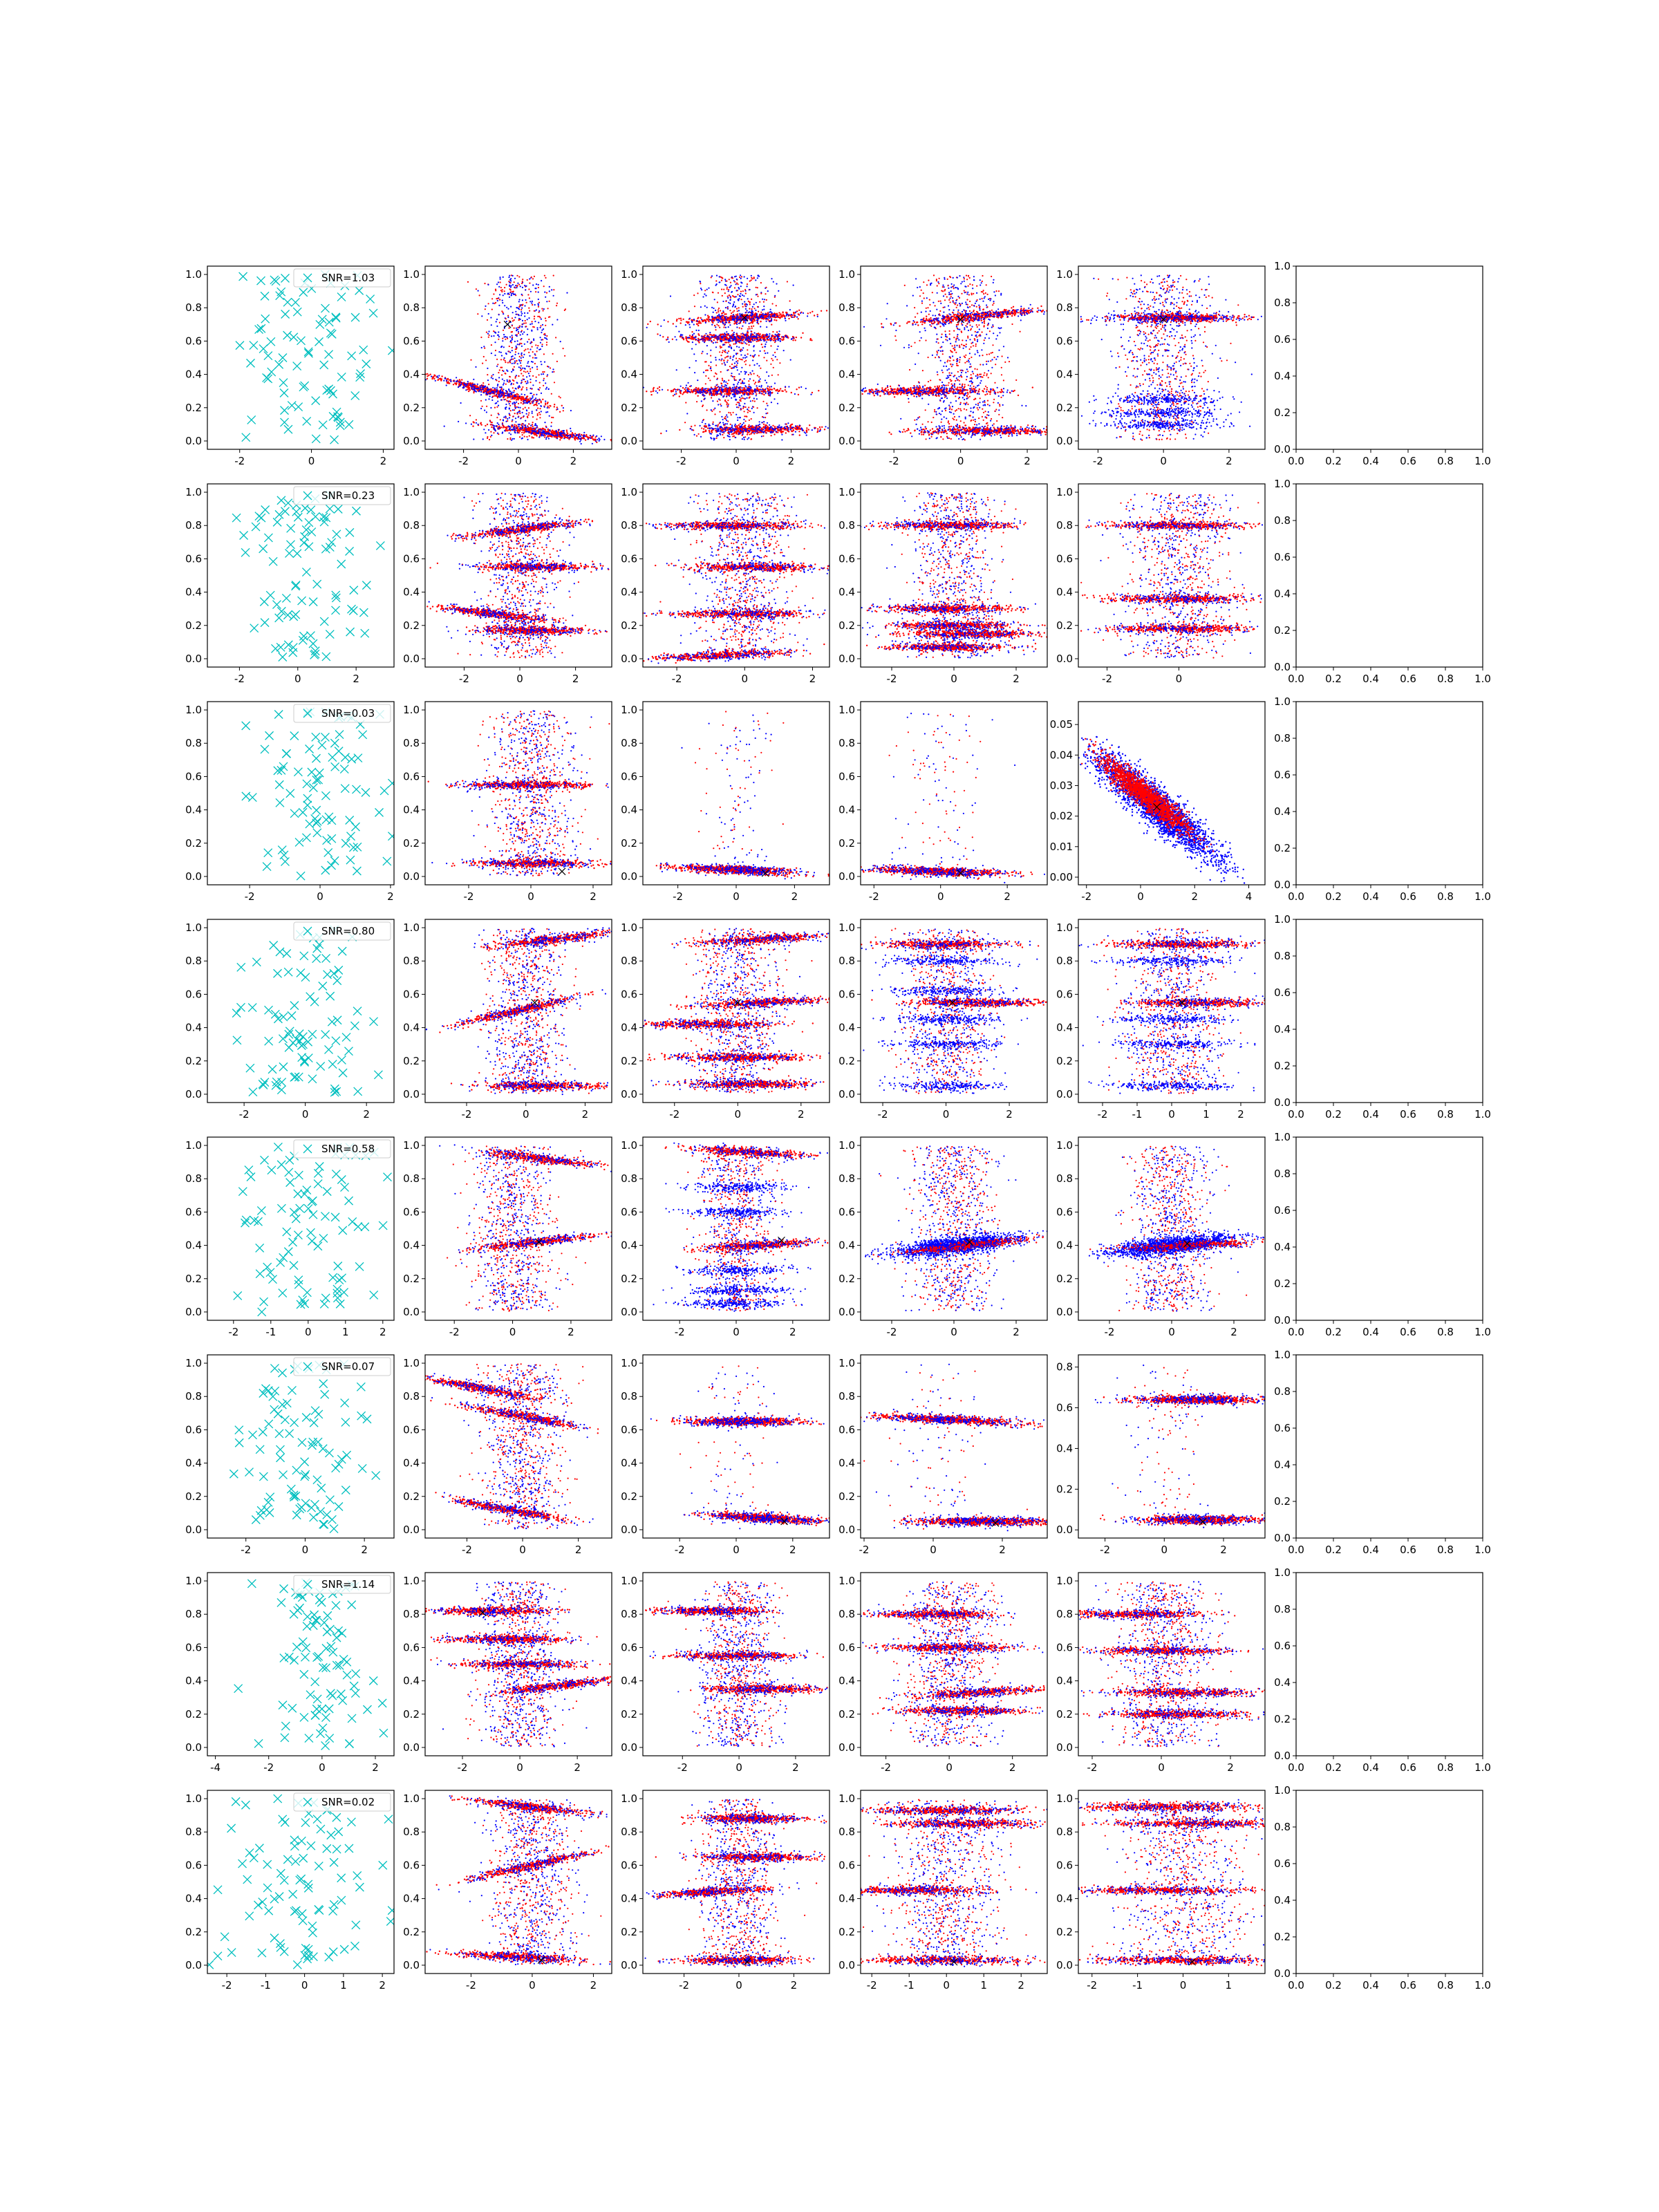 The width and height of the screenshot is (1659, 2212). Describe the element at coordinates (463, 461) in the screenshot. I see `x-tick-label: -2` at that location.